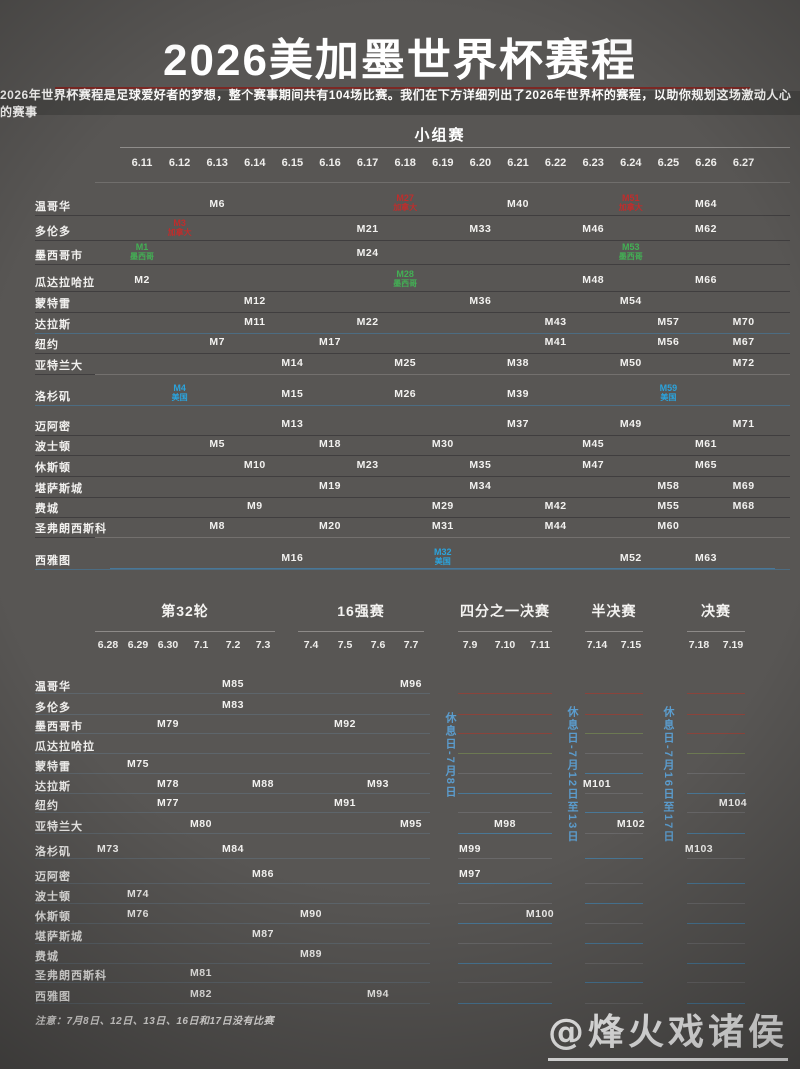  Describe the element at coordinates (743, 486) in the screenshot. I see `match-M69: M69` at that location.